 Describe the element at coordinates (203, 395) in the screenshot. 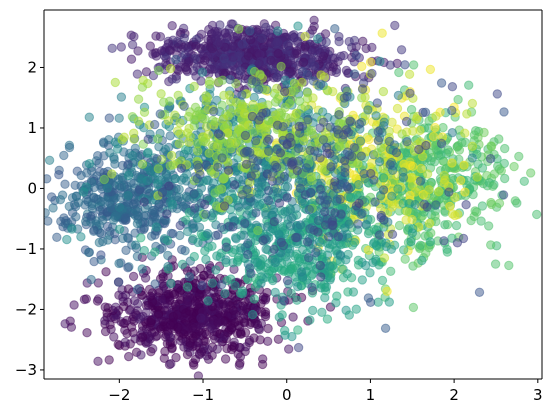

I see `x-tick-label: −1` at that location.